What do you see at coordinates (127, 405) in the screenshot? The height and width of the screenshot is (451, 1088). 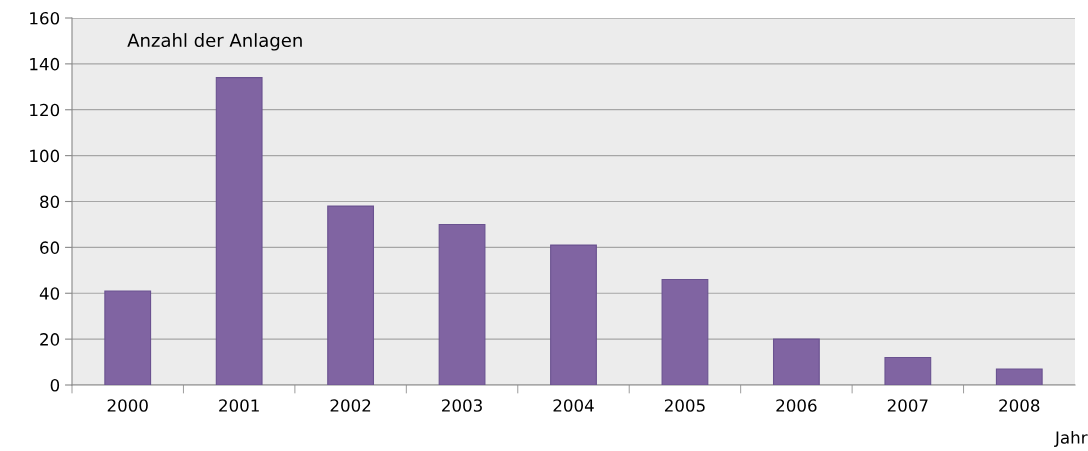 I see `x-tick-label: 2000` at bounding box center [127, 405].